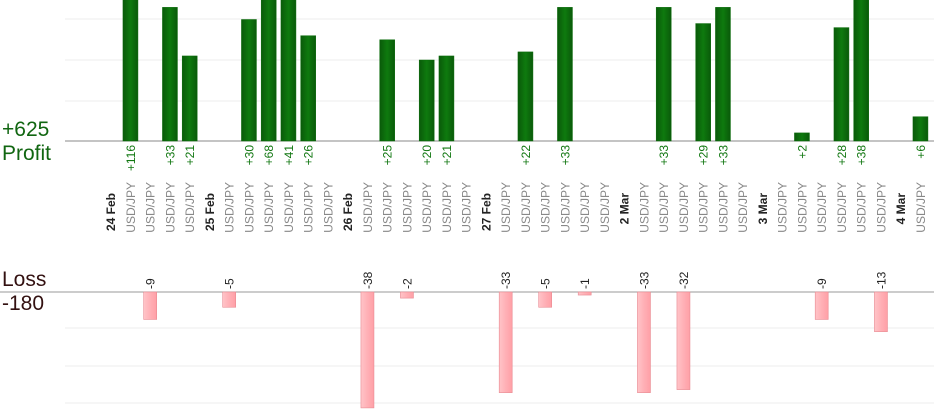  What do you see at coordinates (348, 212) in the screenshot?
I see `date-label: 26 Feb` at bounding box center [348, 212].